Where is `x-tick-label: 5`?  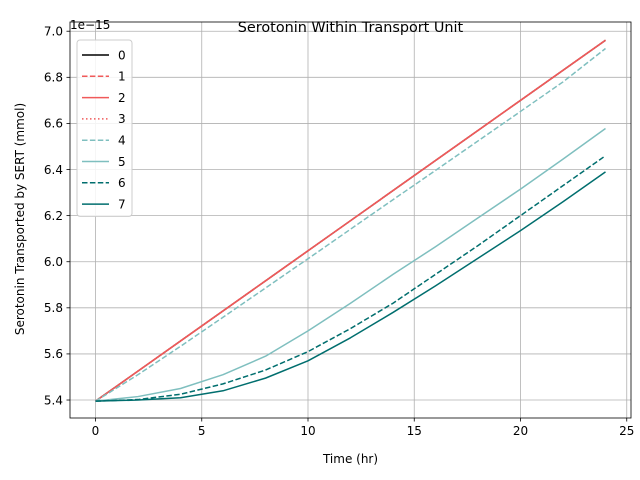
x-tick-label: 5 is located at coordinates (202, 431).